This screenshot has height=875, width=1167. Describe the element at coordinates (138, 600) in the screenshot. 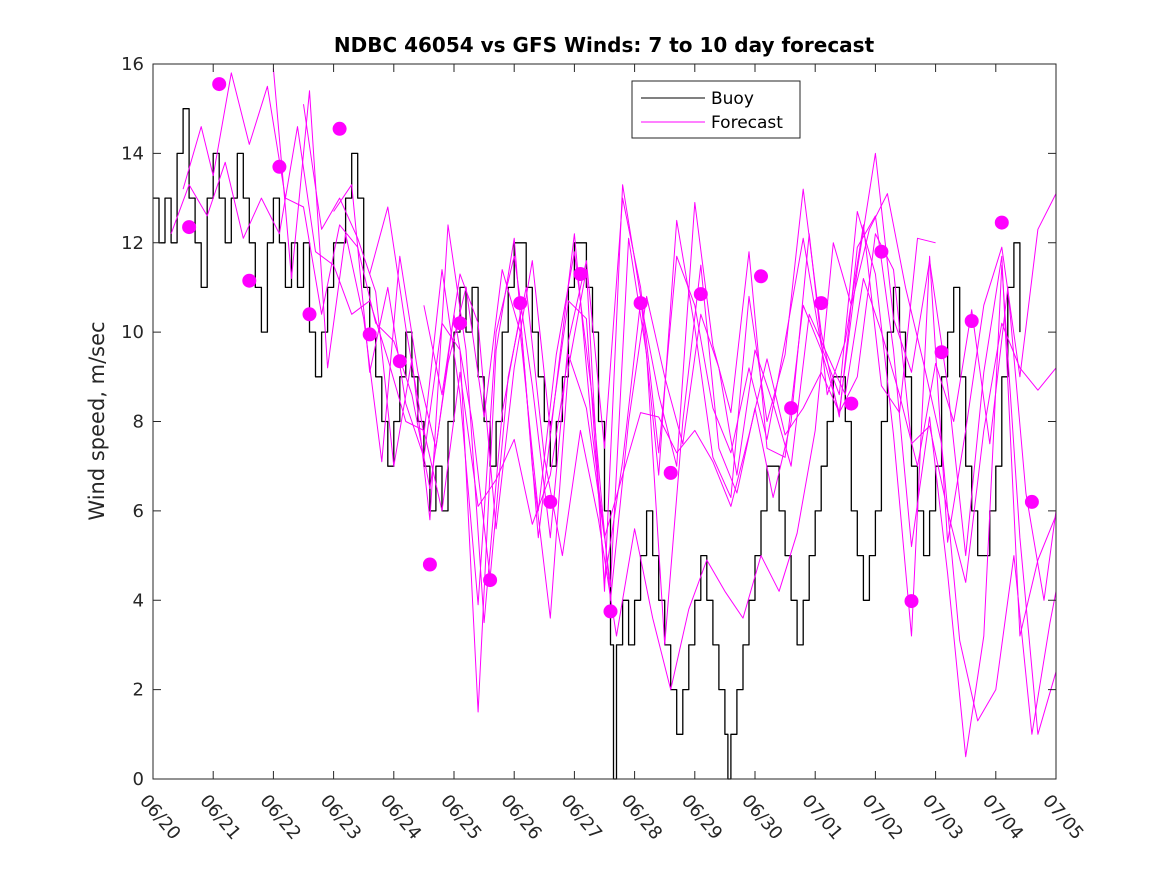

I see `y-tick-label: 4` at that location.